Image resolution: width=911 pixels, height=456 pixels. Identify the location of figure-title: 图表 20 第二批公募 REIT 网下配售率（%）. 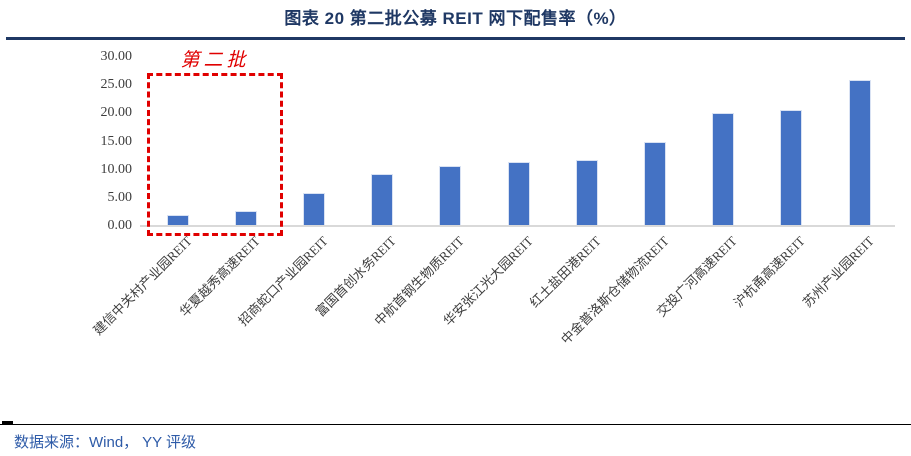
(455, 18).